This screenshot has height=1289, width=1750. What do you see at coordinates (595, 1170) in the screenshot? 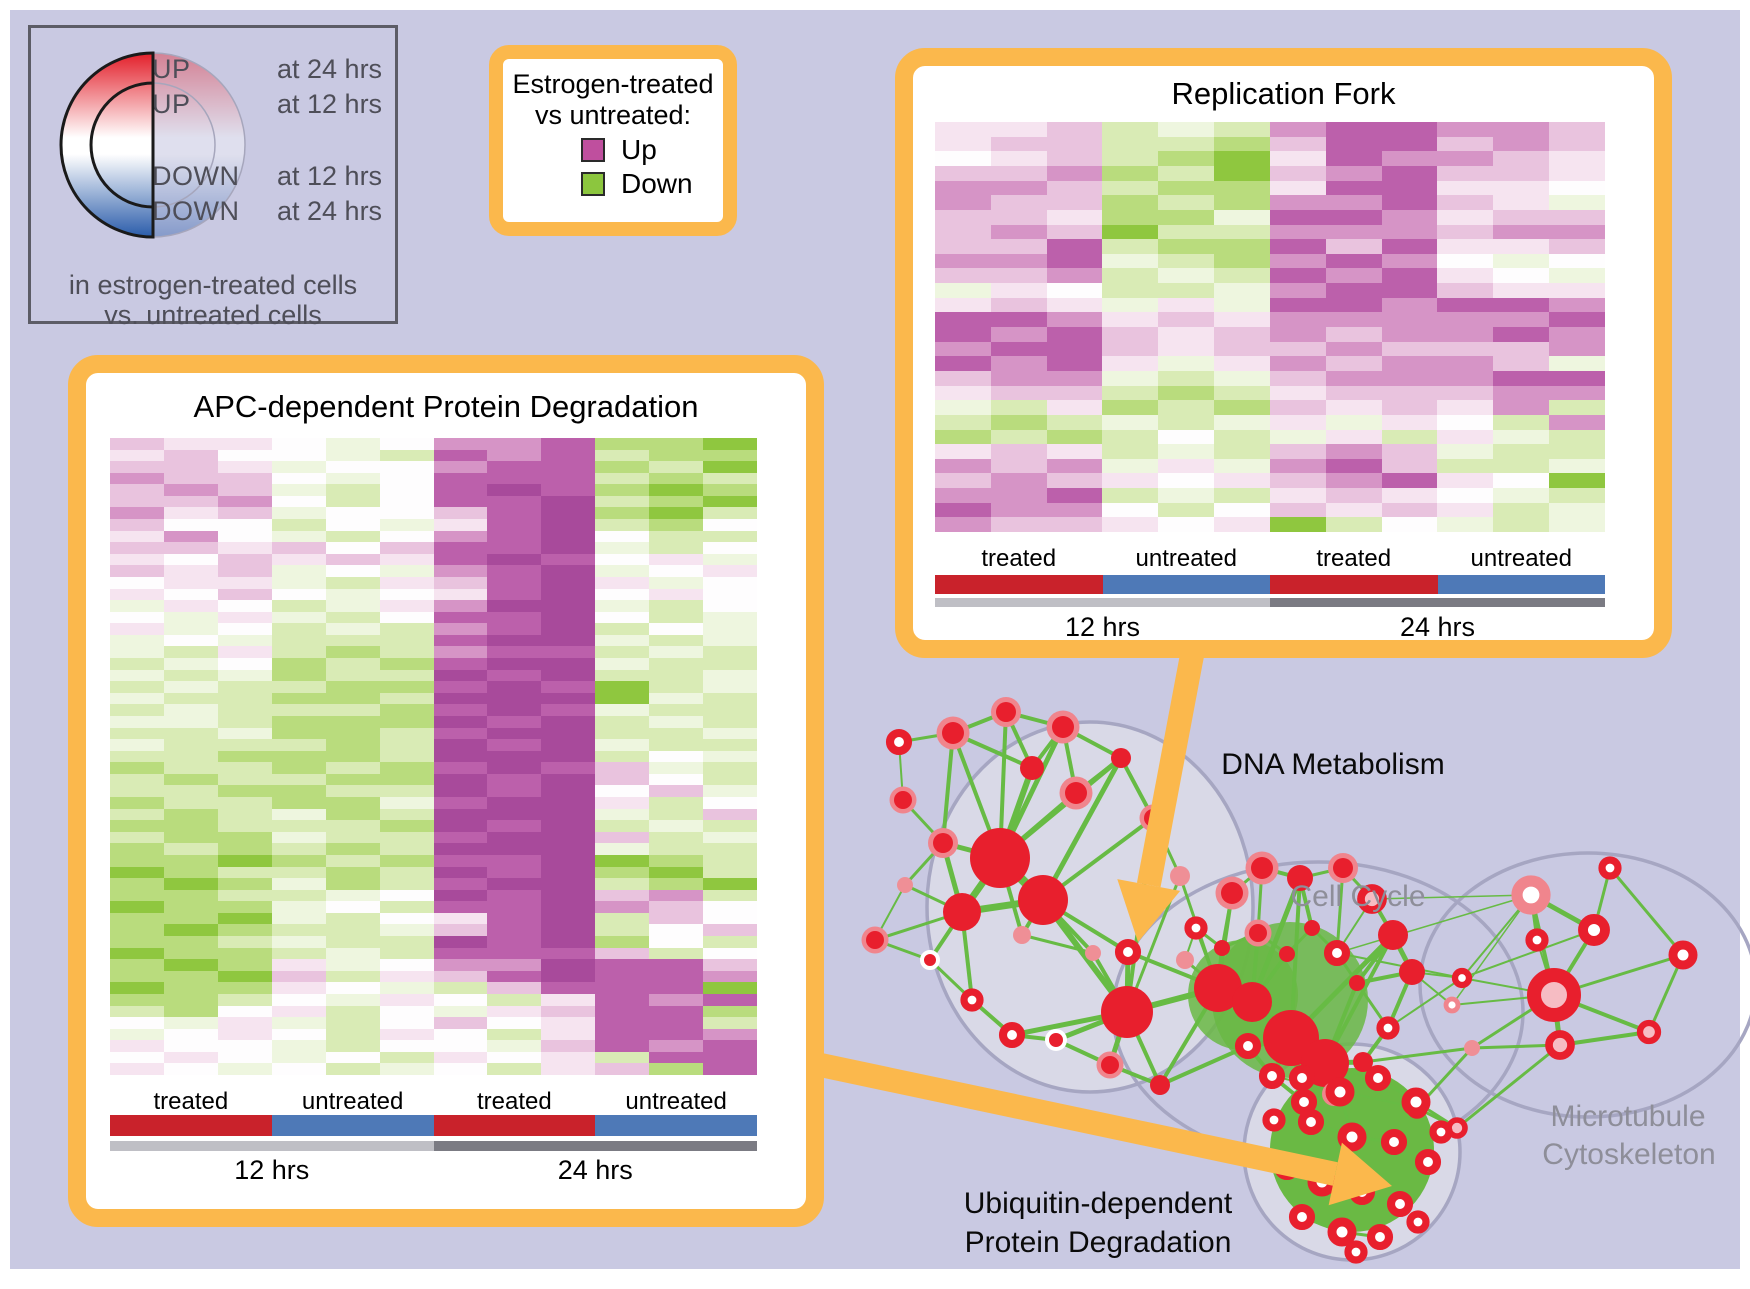
I see `time-label: 24 hrs` at bounding box center [595, 1170].